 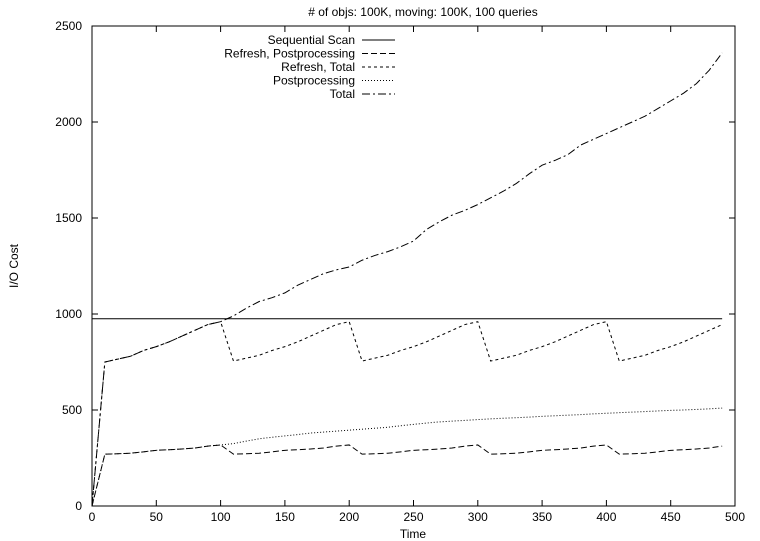 What do you see at coordinates (14, 265) in the screenshot?
I see `y-axis-label: I/O Cost` at bounding box center [14, 265].